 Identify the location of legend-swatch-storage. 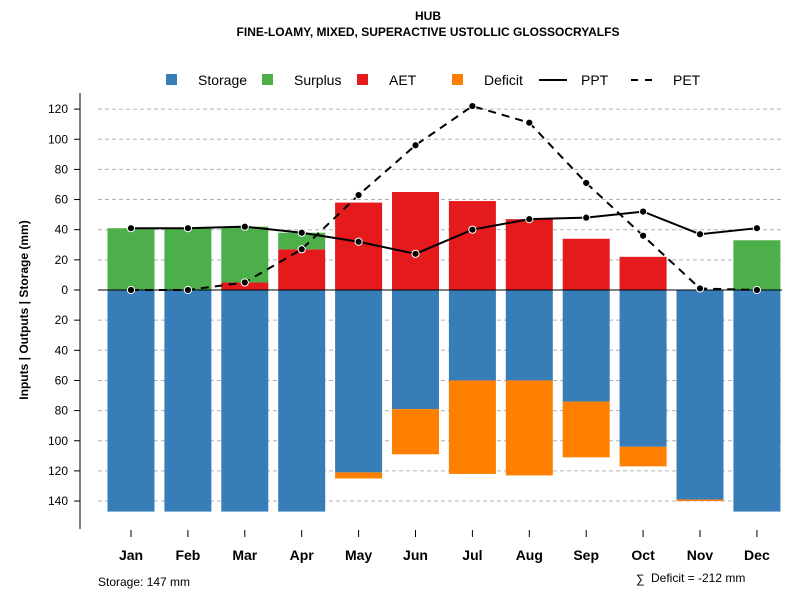
(171, 79).